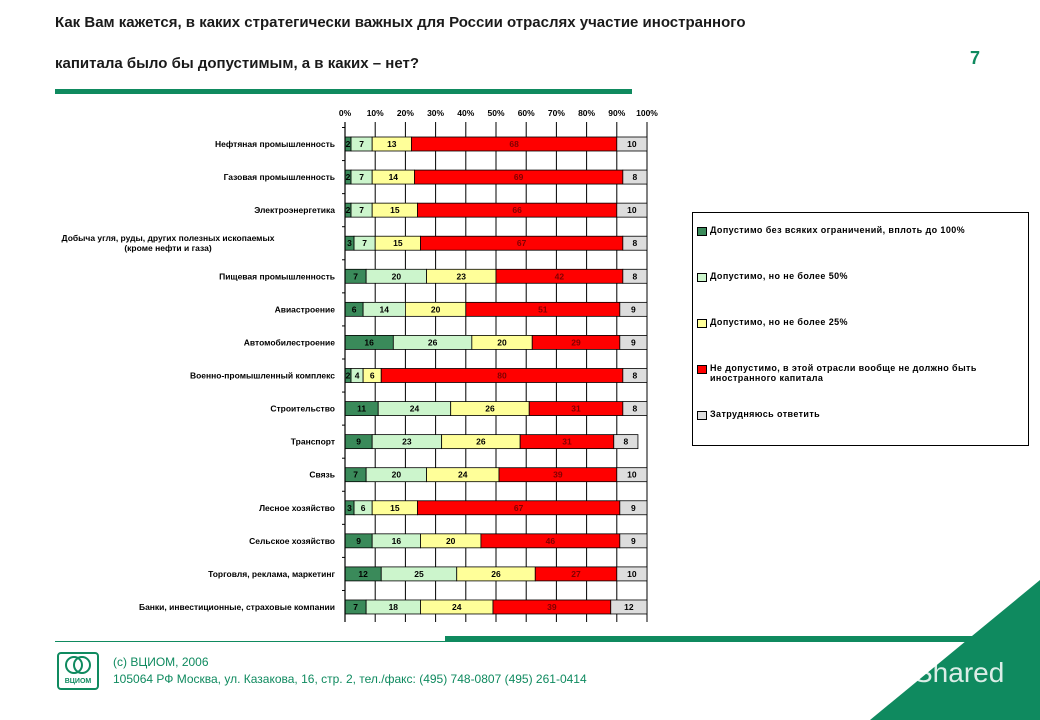 The width and height of the screenshot is (1040, 720). Describe the element at coordinates (952, 672) in the screenshot. I see `watermark: yShared` at that location.